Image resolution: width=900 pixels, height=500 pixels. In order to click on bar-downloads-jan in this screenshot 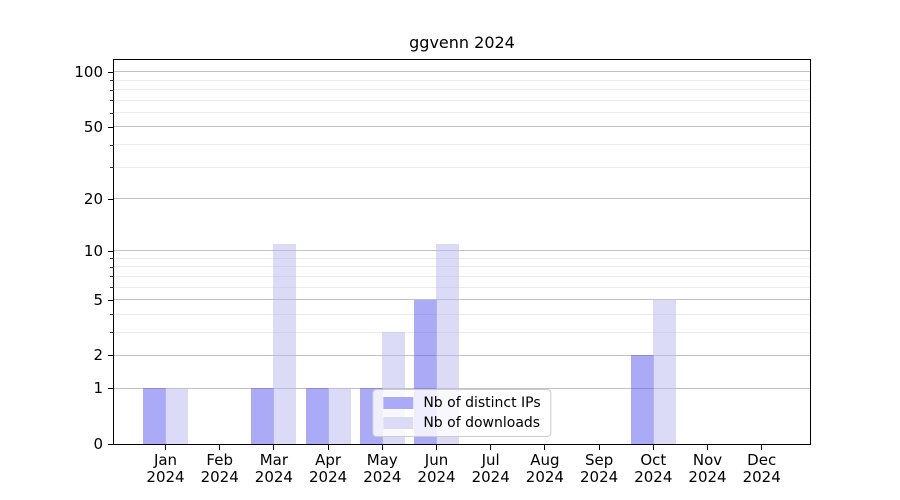, I will do `click(176, 416)`.